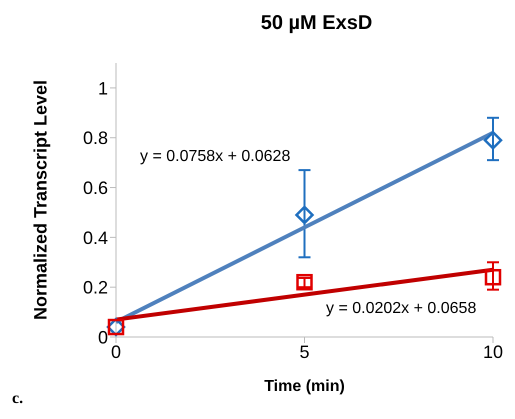 Image resolution: width=515 pixels, height=419 pixels. Describe the element at coordinates (95, 138) in the screenshot. I see `y-tick-label: 0.8` at that location.